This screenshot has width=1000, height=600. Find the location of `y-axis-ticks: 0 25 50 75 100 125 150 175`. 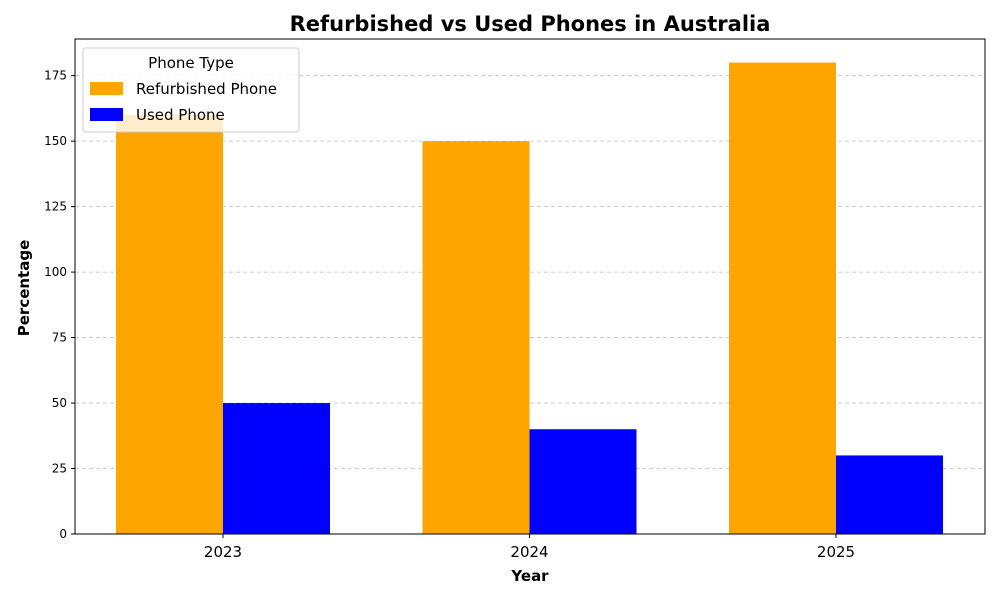

y-axis-ticks: 0 25 50 75 100 125 150 175 is located at coordinates (59, 305).